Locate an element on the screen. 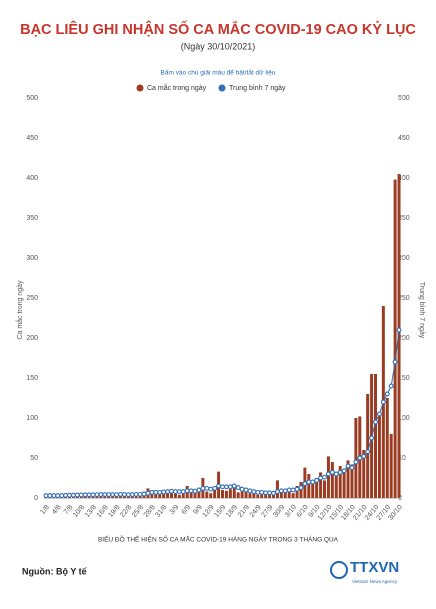 The height and width of the screenshot is (609, 436). y-tick-label: 200 is located at coordinates (32, 338).